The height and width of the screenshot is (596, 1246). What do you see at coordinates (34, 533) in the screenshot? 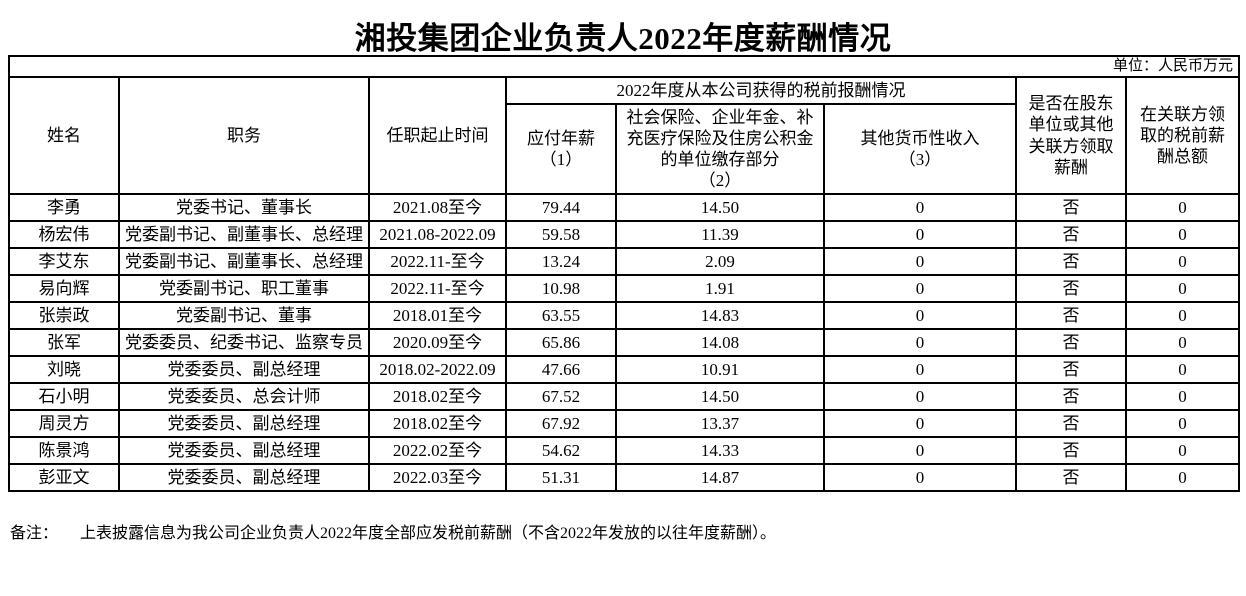
I see `footnote-label: 备注：` at bounding box center [34, 533].